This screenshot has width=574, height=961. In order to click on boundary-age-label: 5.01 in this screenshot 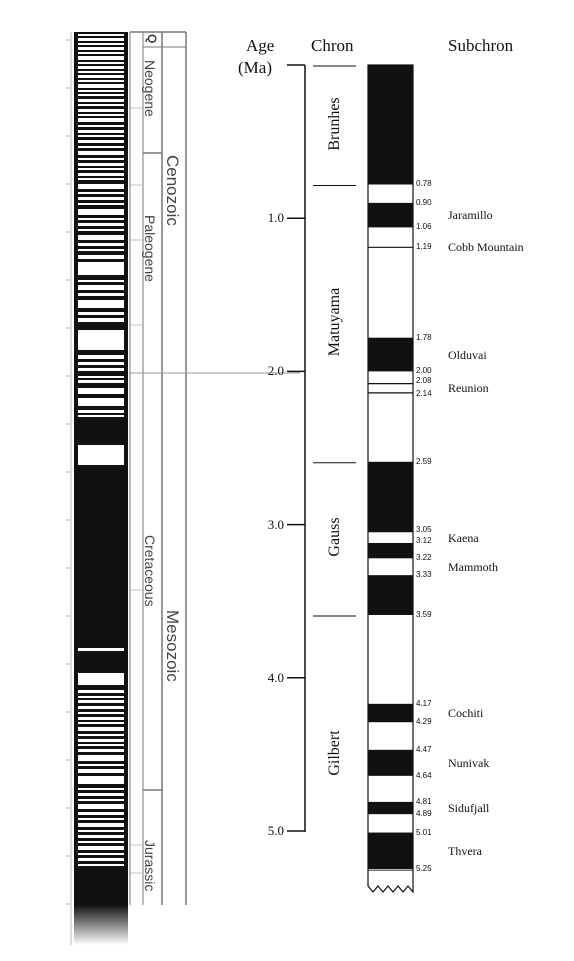, I will do `click(424, 832)`.